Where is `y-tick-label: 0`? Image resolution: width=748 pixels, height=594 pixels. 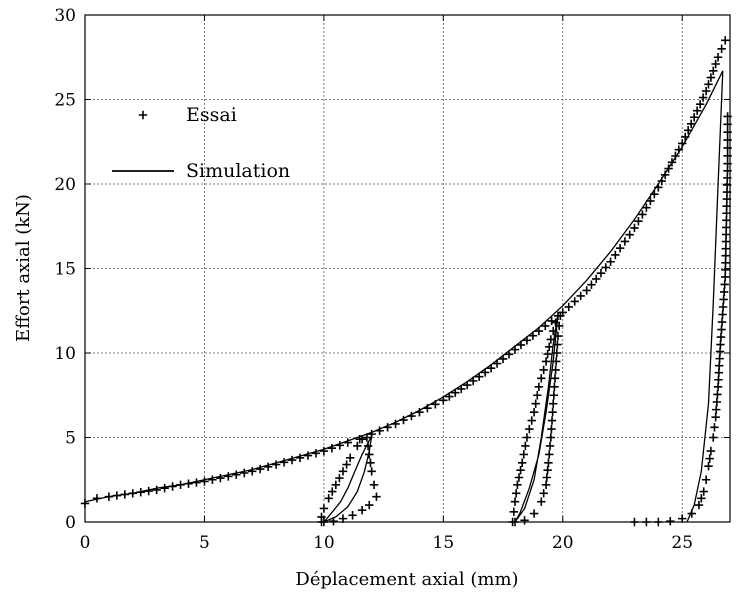
y-tick-label: 0 is located at coordinates (70, 523).